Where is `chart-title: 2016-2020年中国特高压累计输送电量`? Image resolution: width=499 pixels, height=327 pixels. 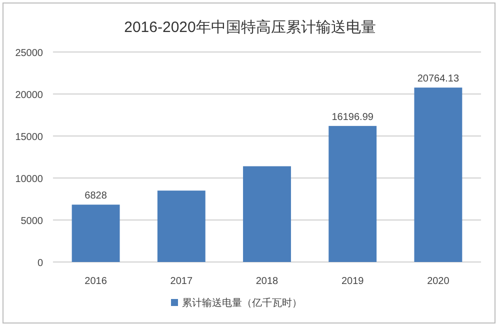 chart-title: 2016-2020年中国特高压累计输送电量 is located at coordinates (250, 27).